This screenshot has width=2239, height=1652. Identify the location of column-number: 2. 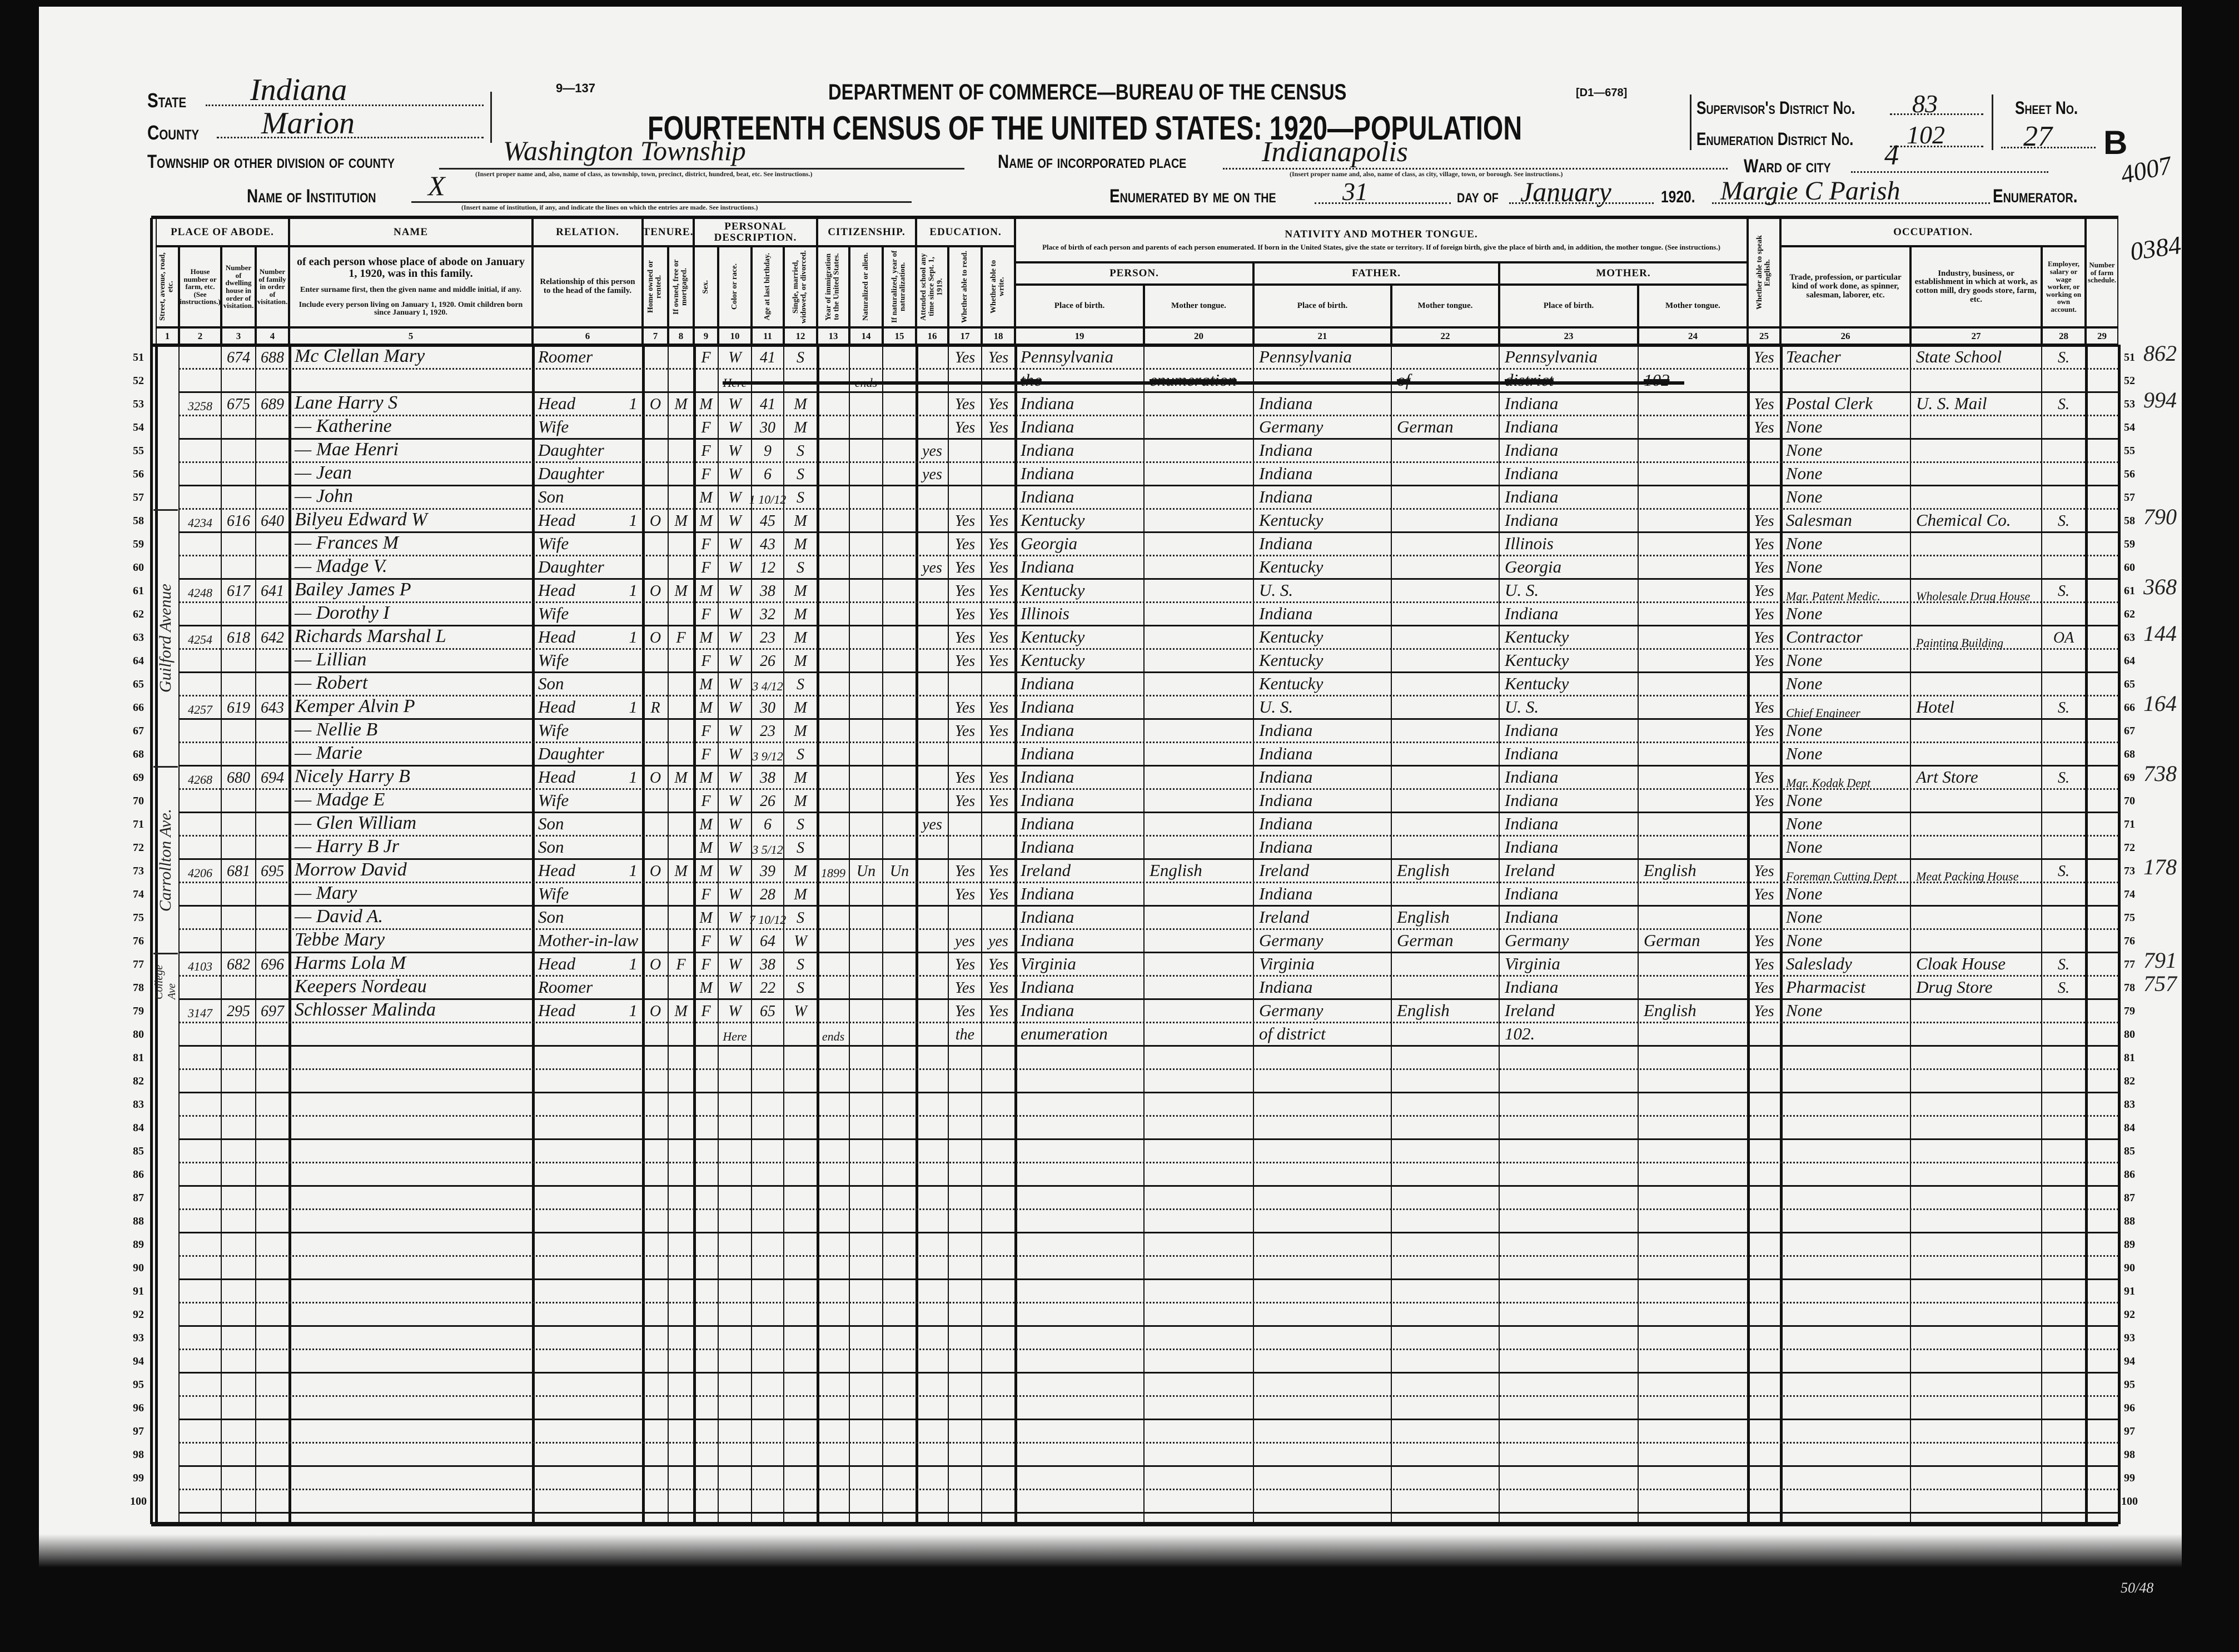
(200, 336).